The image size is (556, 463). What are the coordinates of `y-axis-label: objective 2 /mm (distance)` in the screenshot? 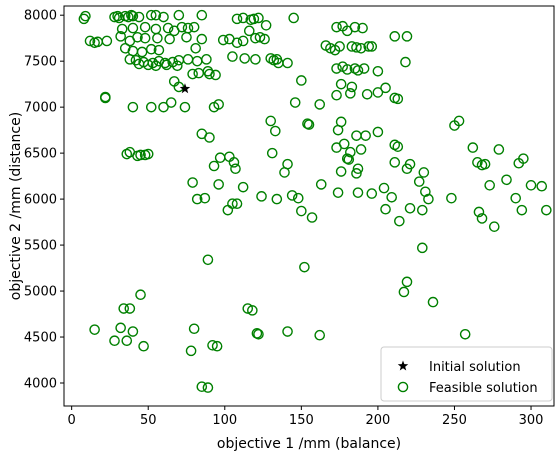 It's located at (16, 206).